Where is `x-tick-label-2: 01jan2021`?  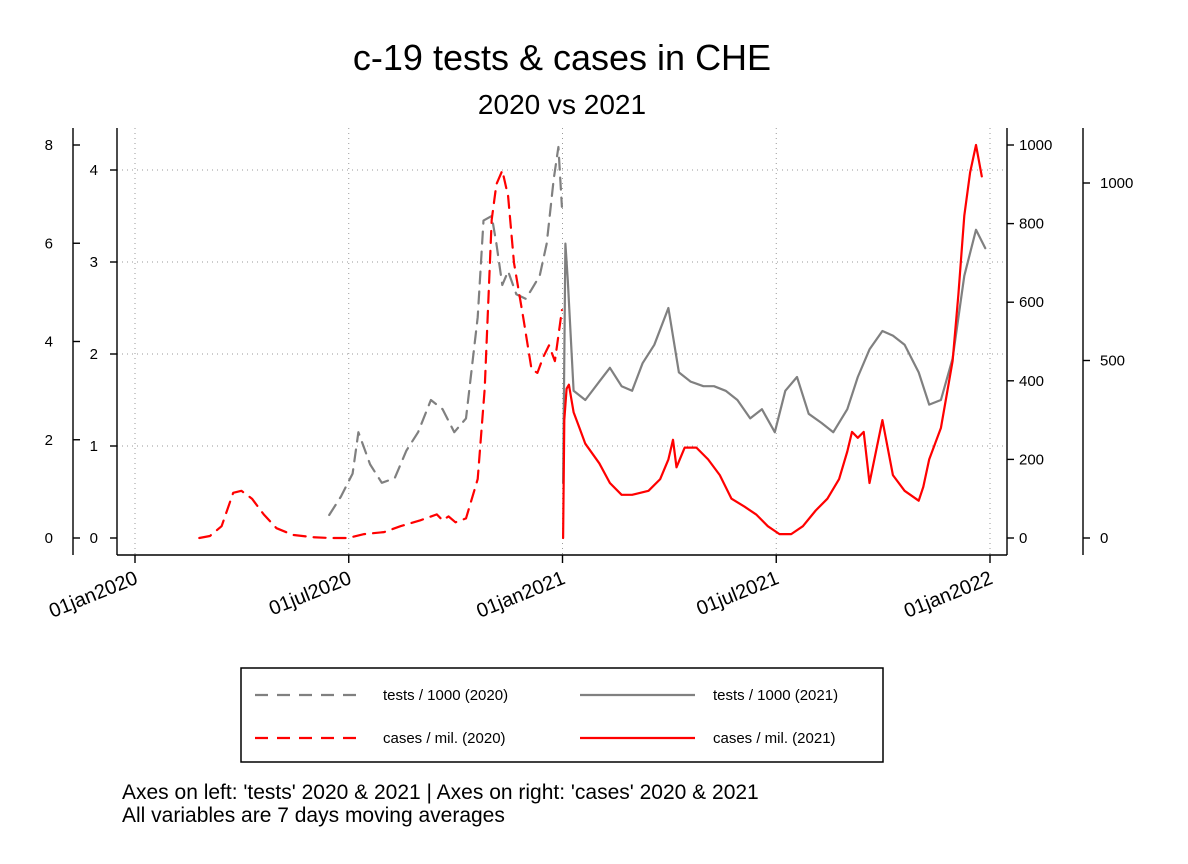
x-tick-label-2: 01jan2021 is located at coordinates (520, 594).